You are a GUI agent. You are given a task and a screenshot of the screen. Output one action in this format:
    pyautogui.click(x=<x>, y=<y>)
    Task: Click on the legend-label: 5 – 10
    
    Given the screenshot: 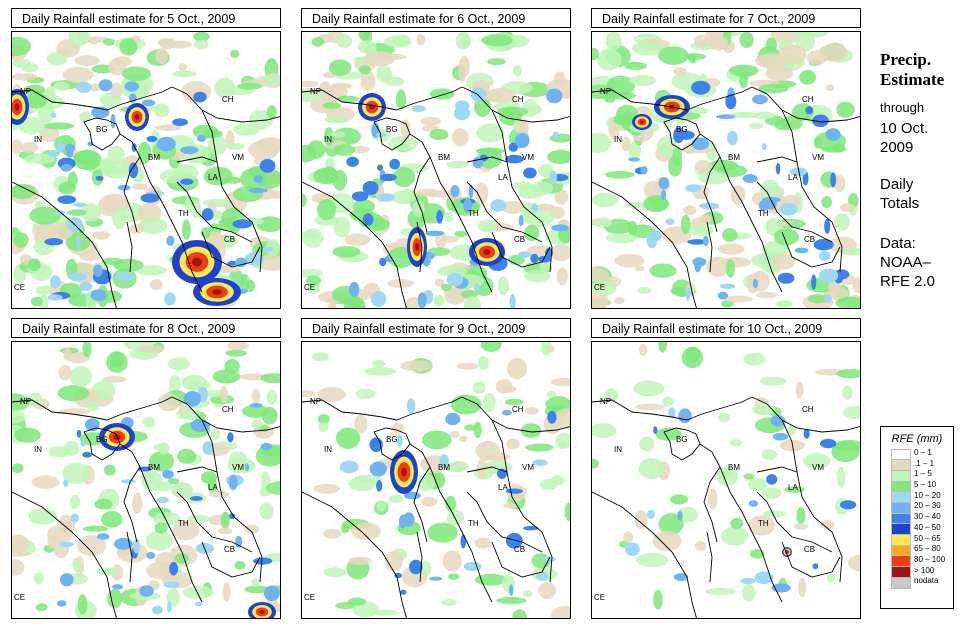 What is the action you would take?
    pyautogui.click(x=925, y=485)
    